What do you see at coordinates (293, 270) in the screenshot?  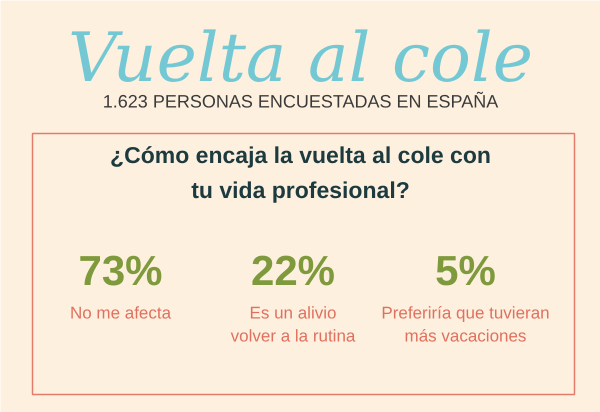 I see `data-label: 22%` at bounding box center [293, 270].